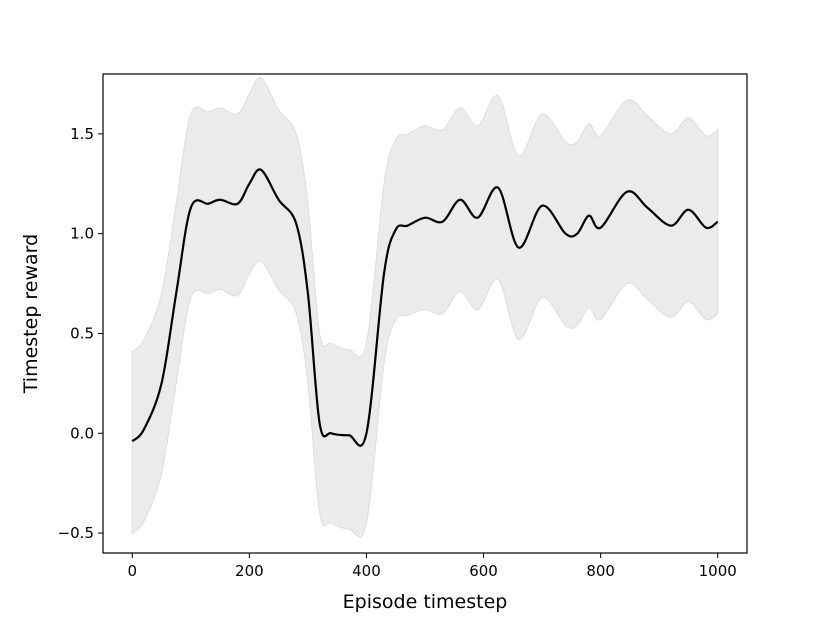 This screenshot has width=830, height=623. Describe the element at coordinates (483, 571) in the screenshot. I see `x-tick-label: 600` at that location.